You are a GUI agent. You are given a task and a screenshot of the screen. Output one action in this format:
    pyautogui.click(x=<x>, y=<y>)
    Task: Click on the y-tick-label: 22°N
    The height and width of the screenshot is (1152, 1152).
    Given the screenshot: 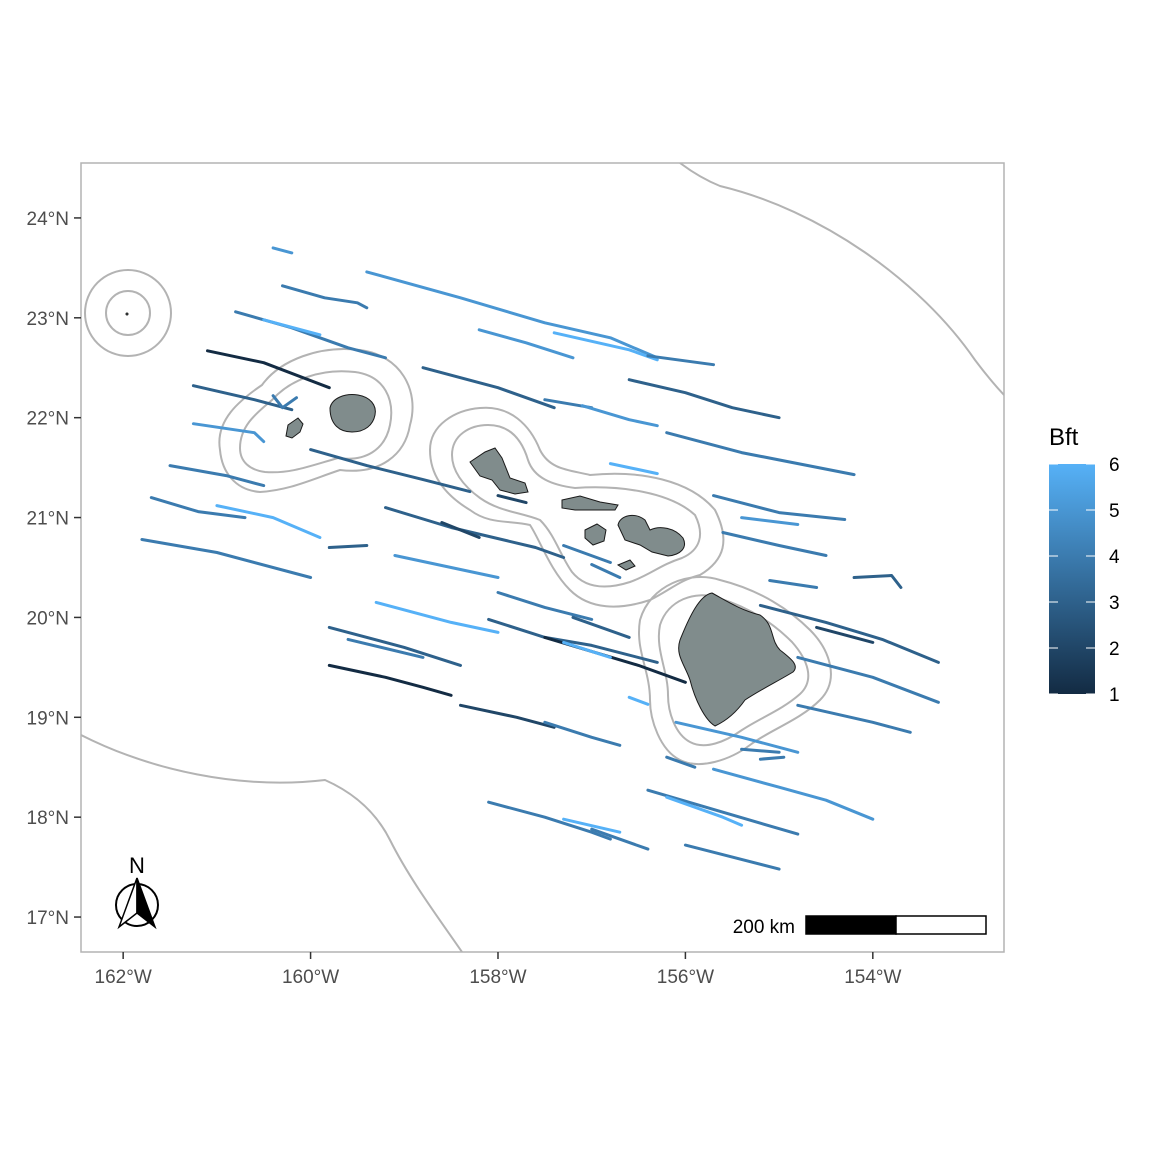 What is the action you would take?
    pyautogui.click(x=48, y=419)
    